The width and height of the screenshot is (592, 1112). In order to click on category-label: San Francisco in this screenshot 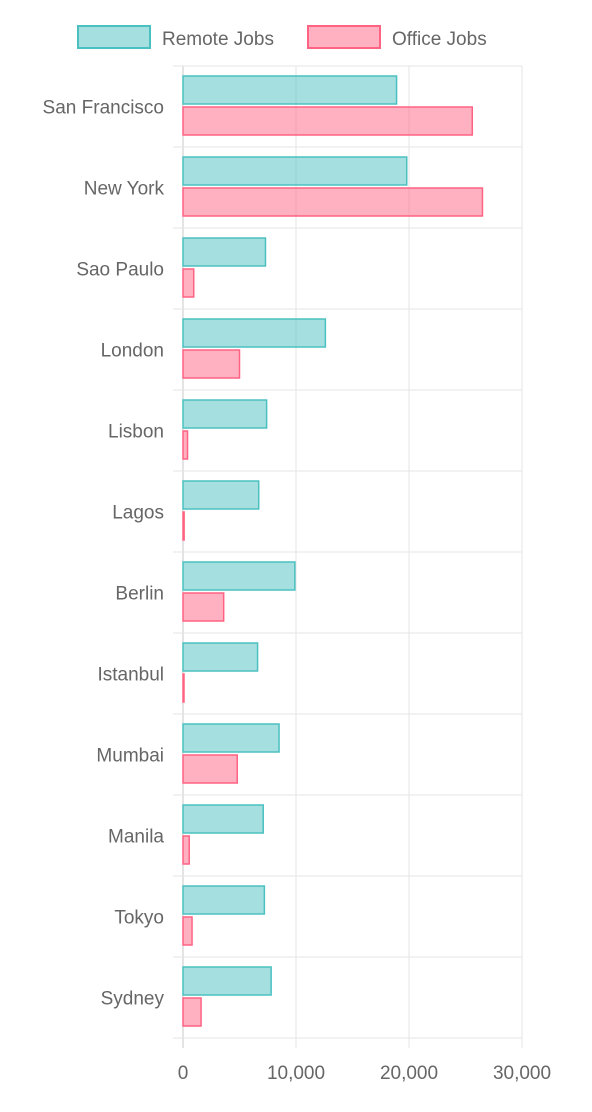, I will do `click(103, 108)`.